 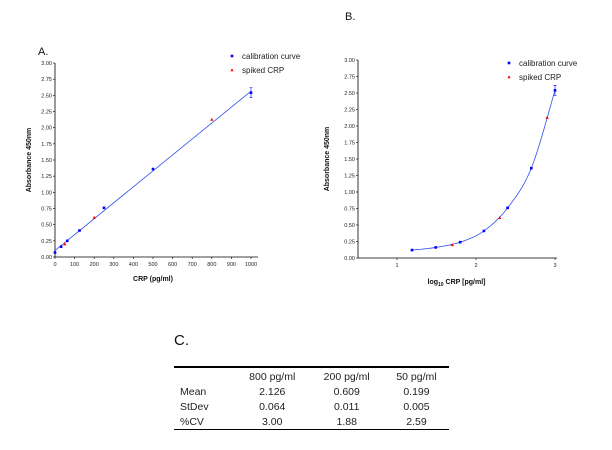 What do you see at coordinates (54, 265) in the screenshot?
I see `x-tick-label: 0` at bounding box center [54, 265].